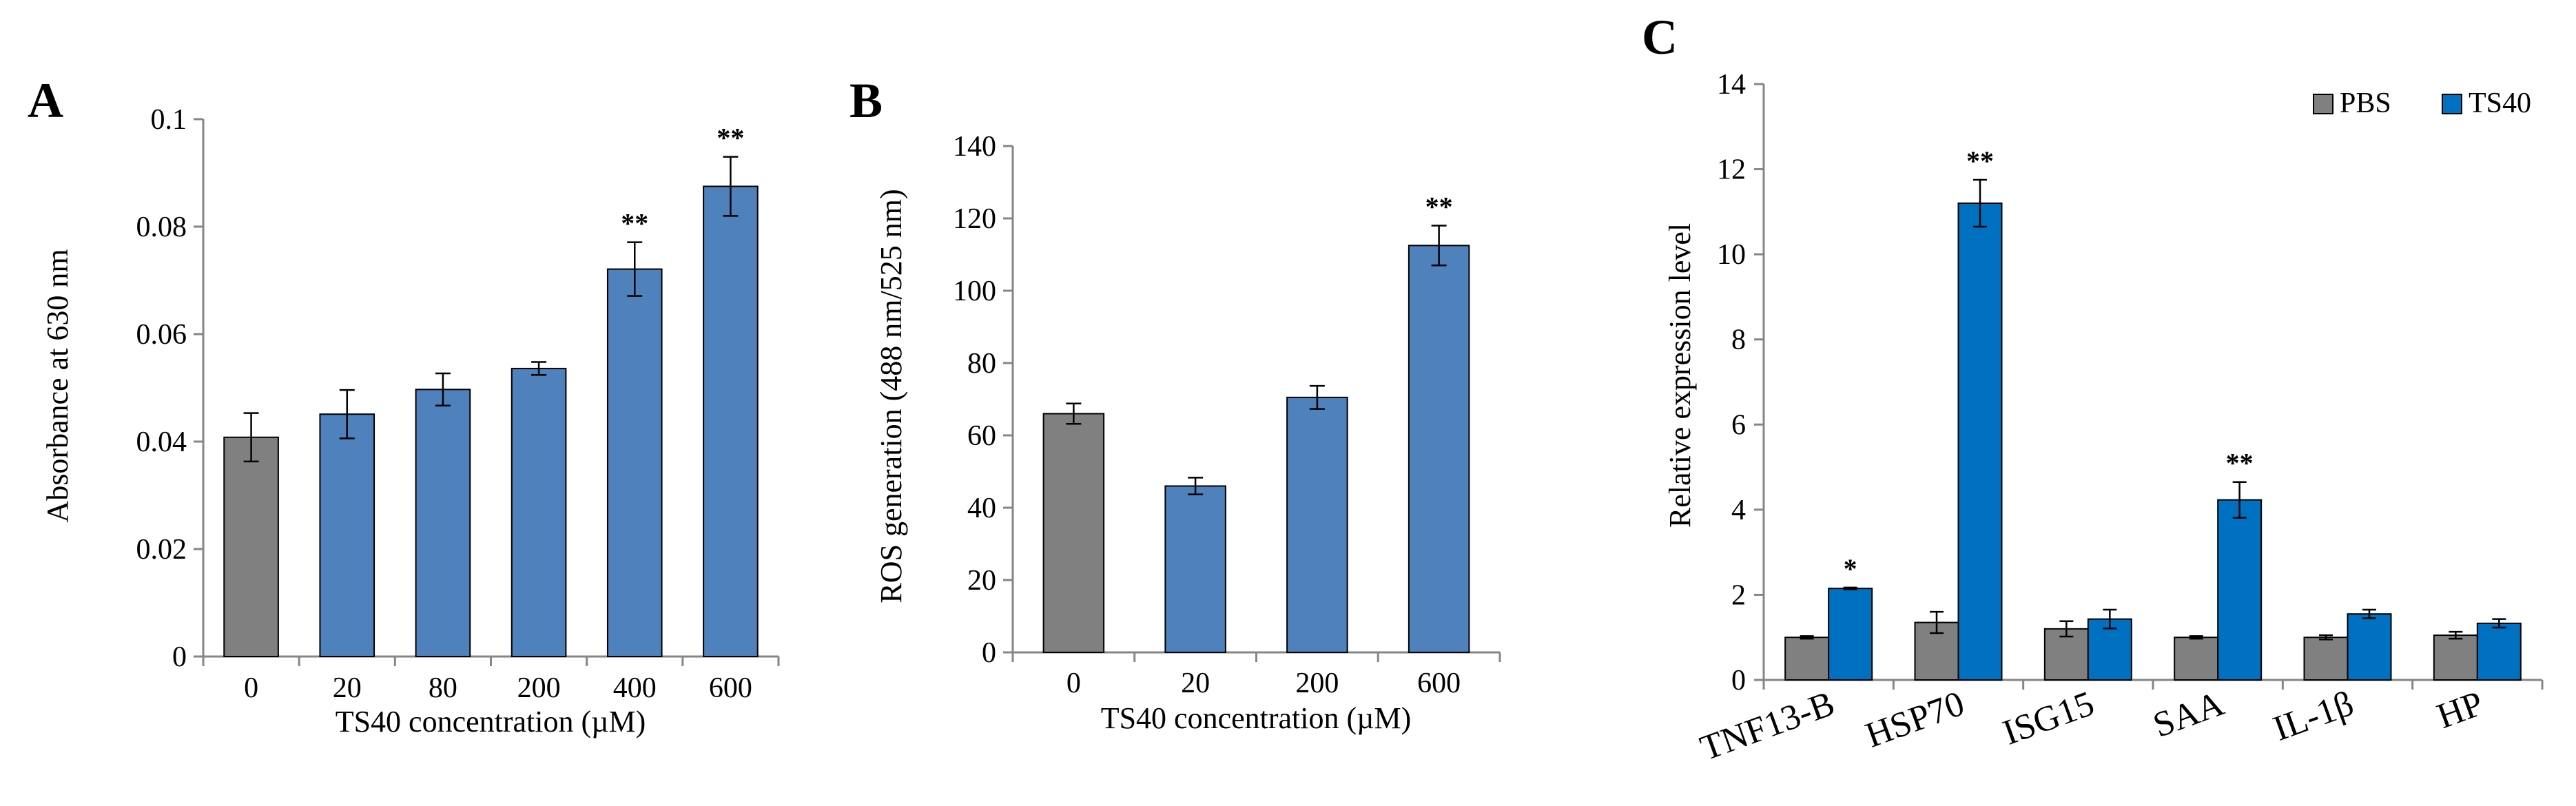 This screenshot has width=2576, height=806. I want to click on x-tick-label: IL-1β, so click(2313, 716).